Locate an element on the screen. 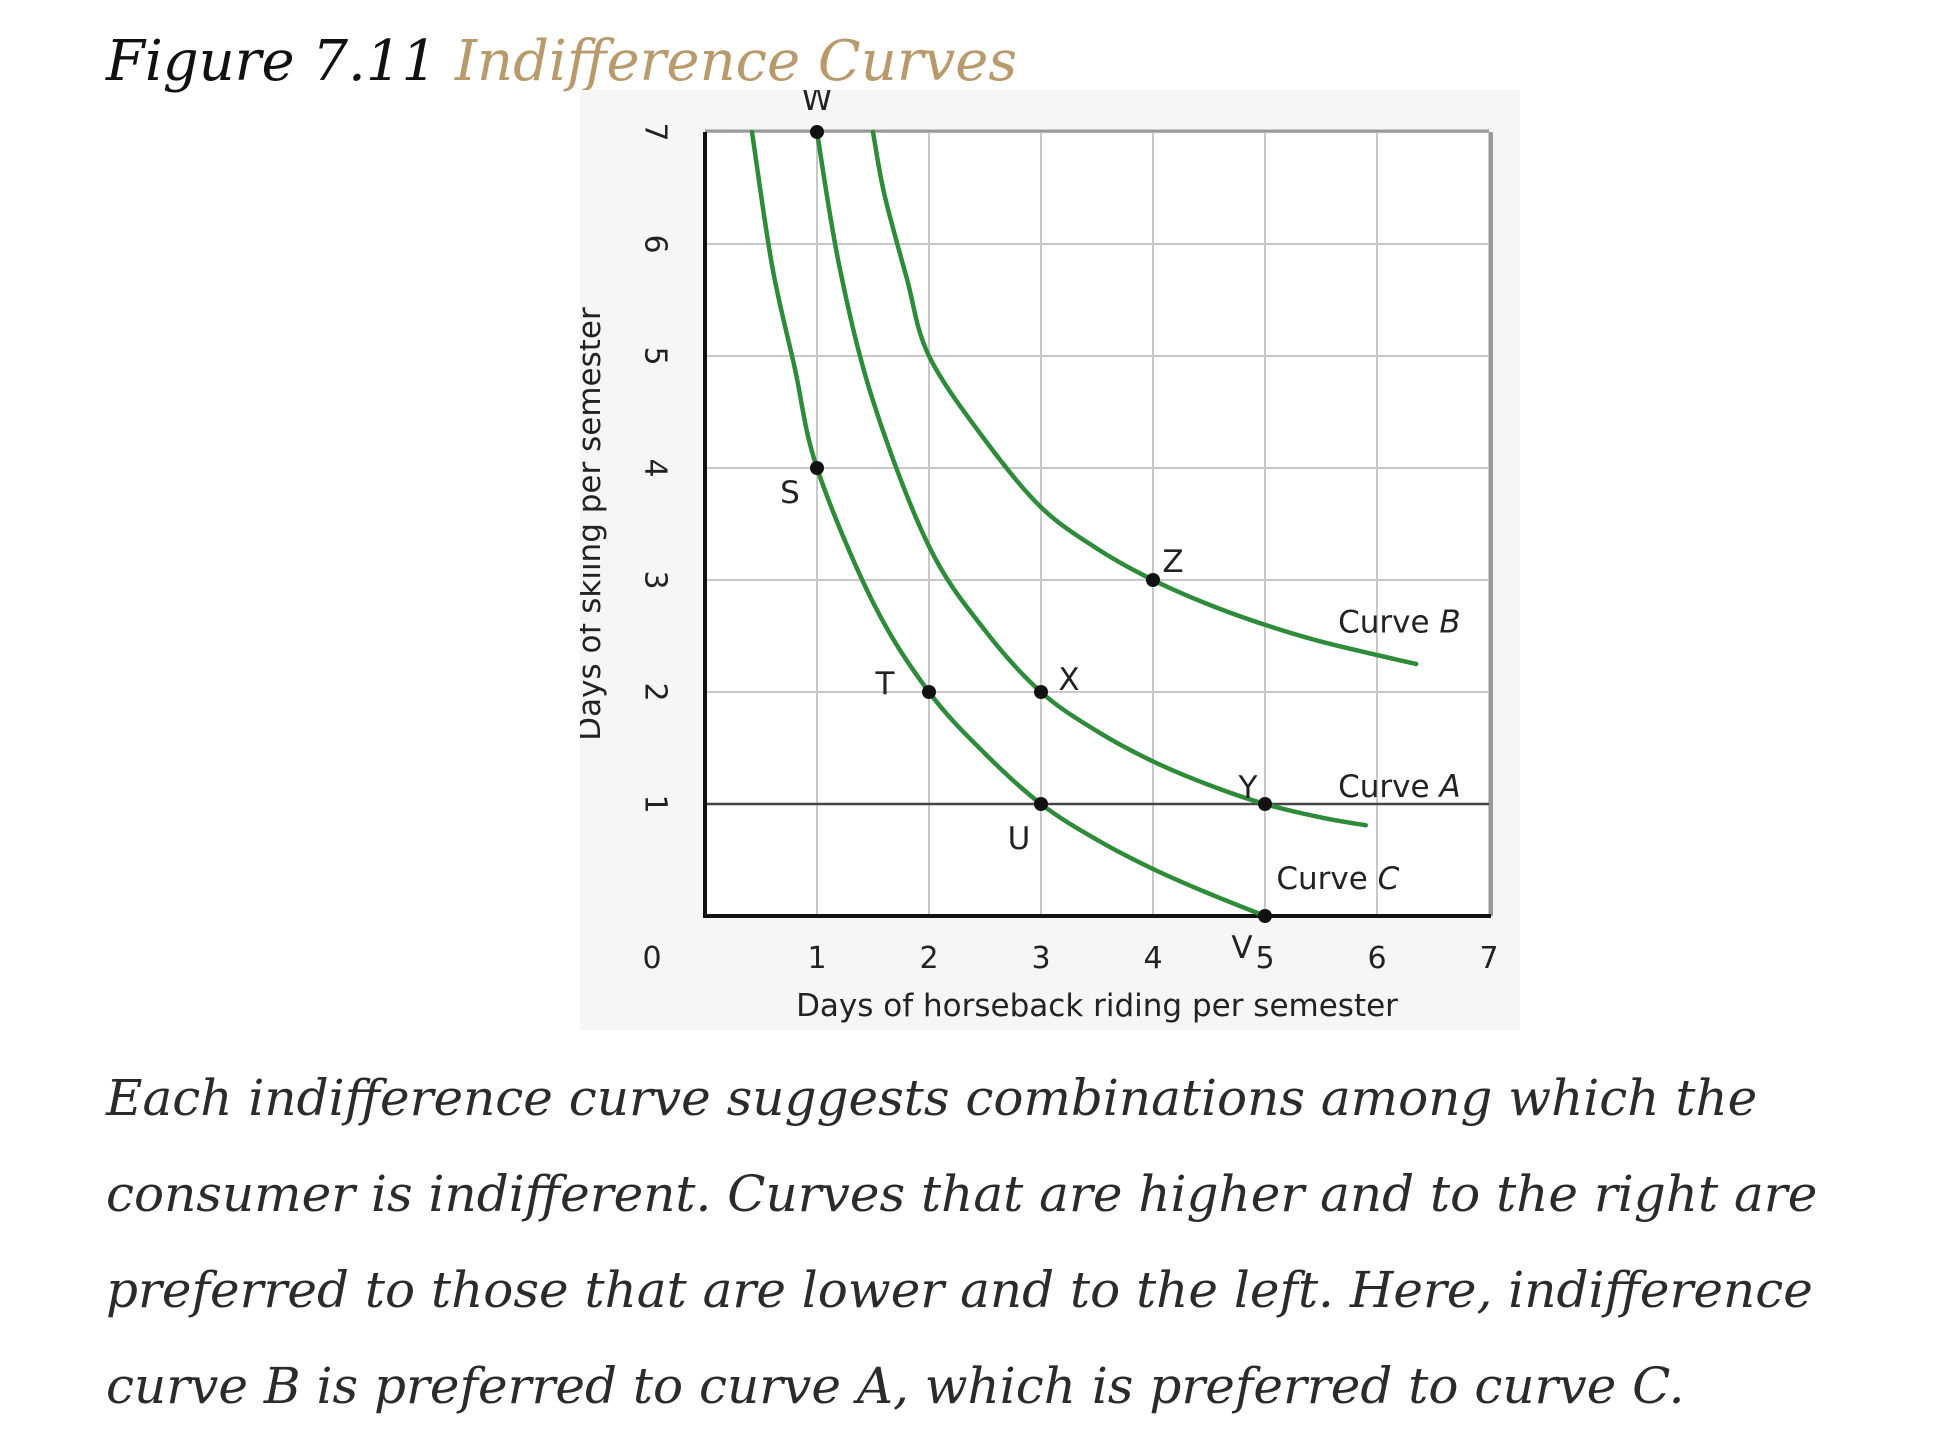 The width and height of the screenshot is (1943, 1439). x-tick-label: 4 is located at coordinates (1152, 958).